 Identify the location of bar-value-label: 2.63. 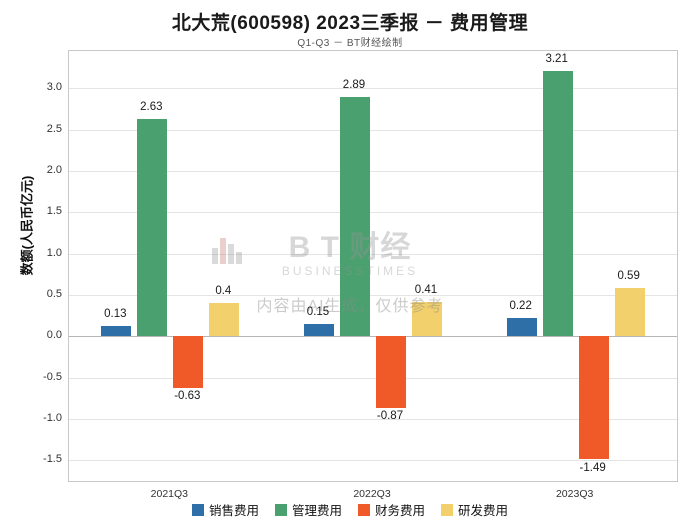
(151, 106).